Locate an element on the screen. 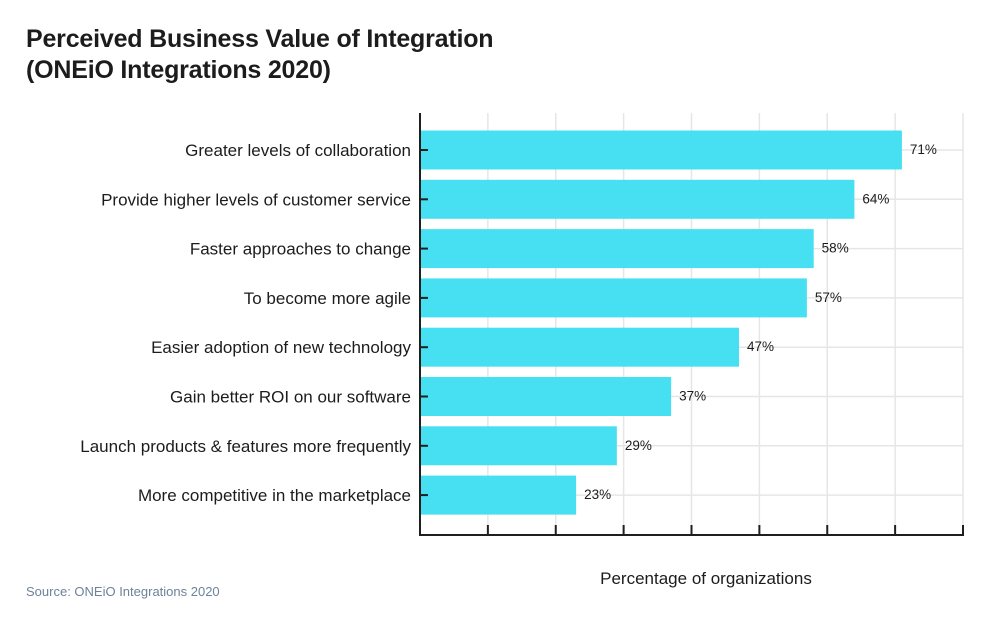 Image resolution: width=1000 pixels, height=620 pixels. value-label: 37% is located at coordinates (692, 396).